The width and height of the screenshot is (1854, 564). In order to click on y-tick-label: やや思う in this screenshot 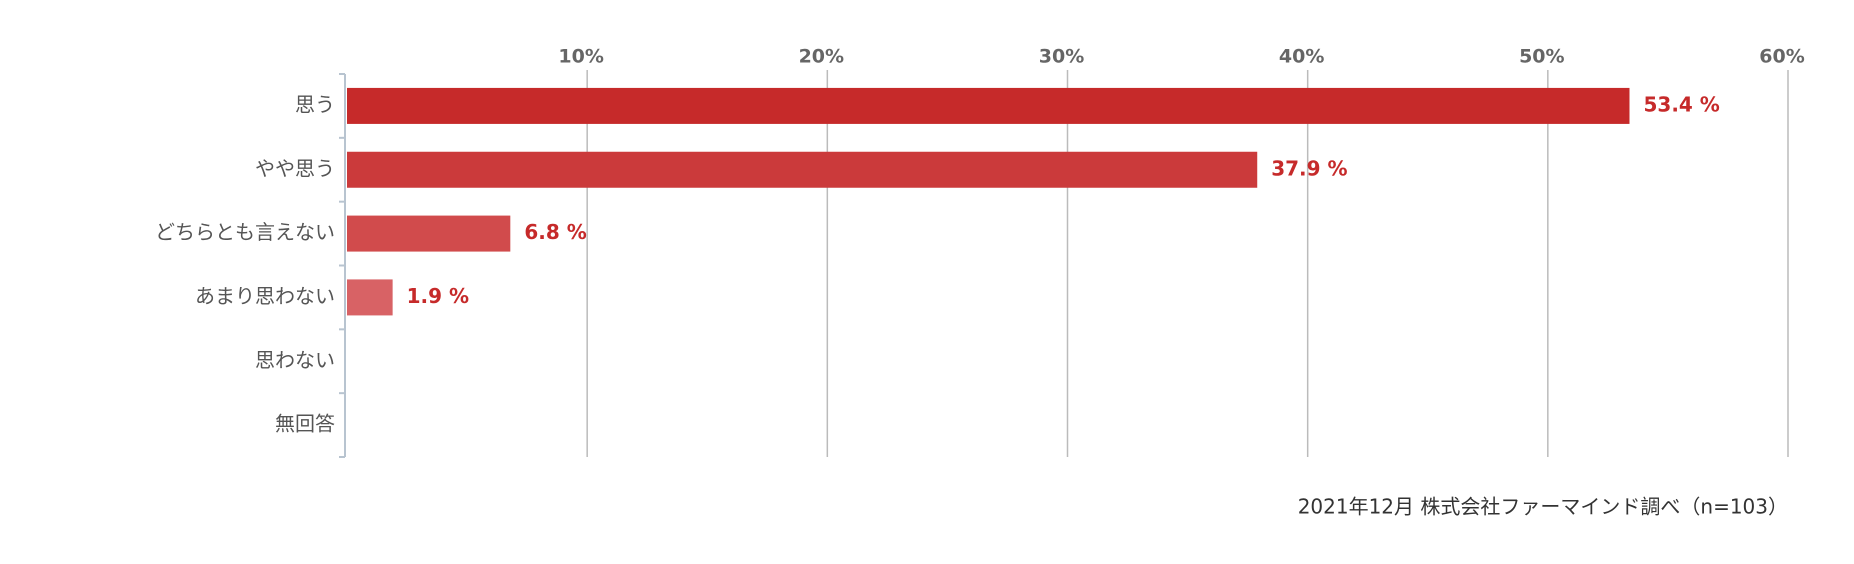, I will do `click(295, 168)`.